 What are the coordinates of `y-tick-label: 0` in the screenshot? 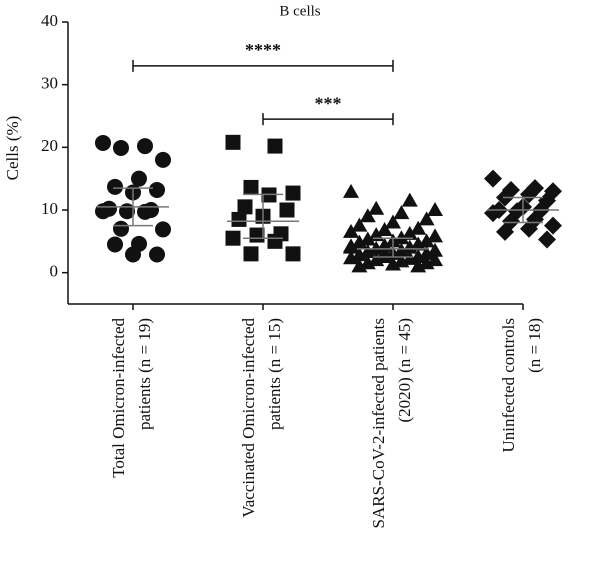 It's located at (54, 271).